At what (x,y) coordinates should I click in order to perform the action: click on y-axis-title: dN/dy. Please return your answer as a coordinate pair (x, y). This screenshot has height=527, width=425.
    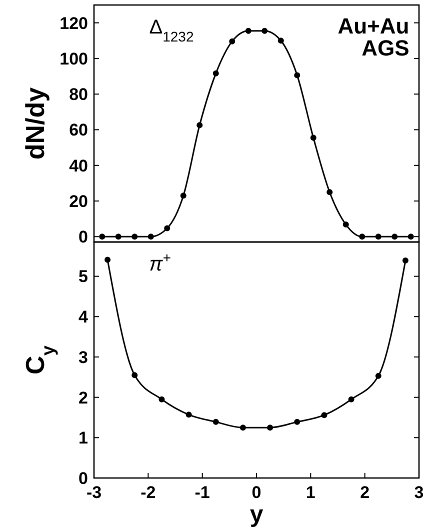
    Looking at the image, I should click on (35, 123).